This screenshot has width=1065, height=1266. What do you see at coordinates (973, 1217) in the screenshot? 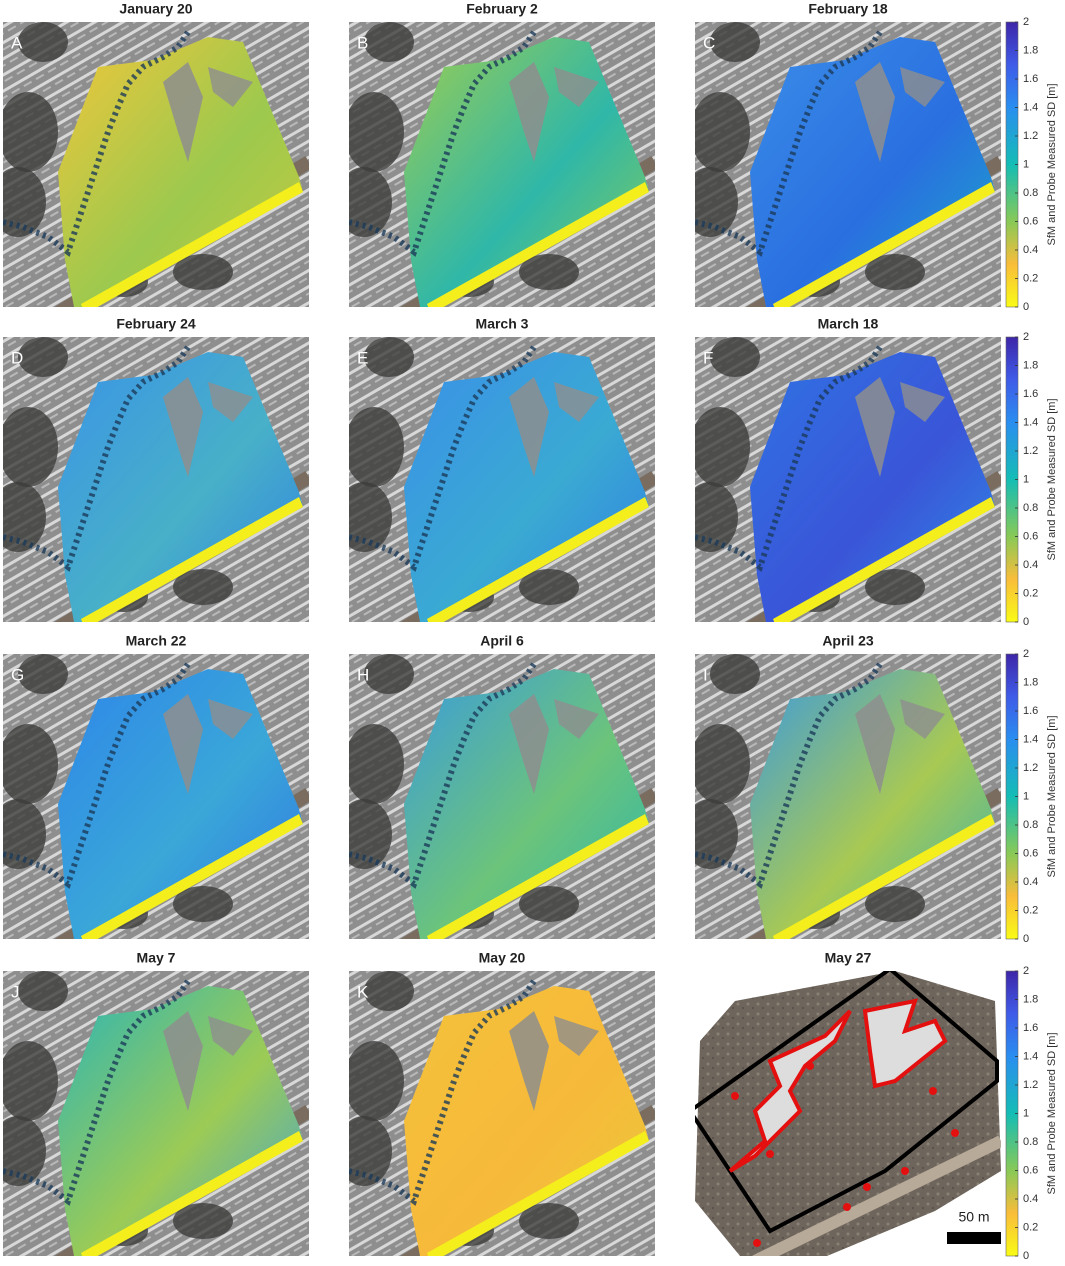
I see `scale-label: 50 m` at bounding box center [973, 1217].